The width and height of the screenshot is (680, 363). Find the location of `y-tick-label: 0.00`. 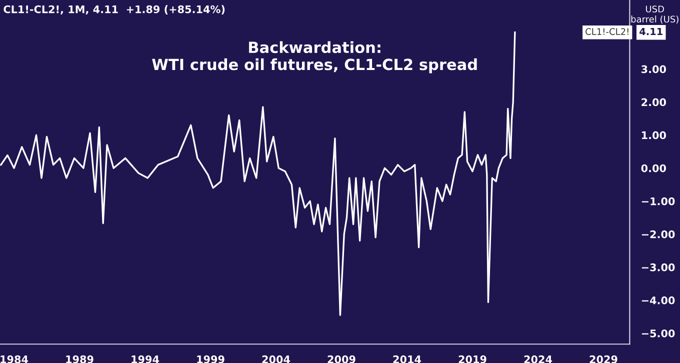

y-tick-label: 0.00 is located at coordinates (653, 168).